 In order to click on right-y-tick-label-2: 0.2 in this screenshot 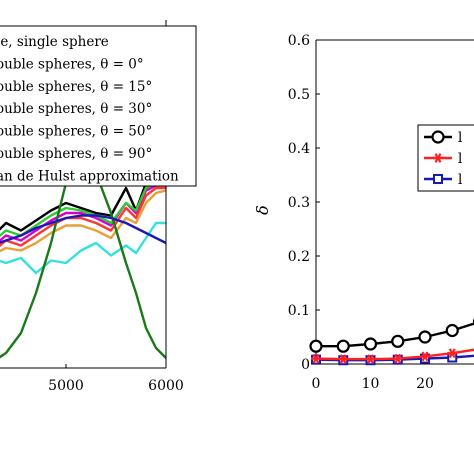, I will do `click(299, 257)`.